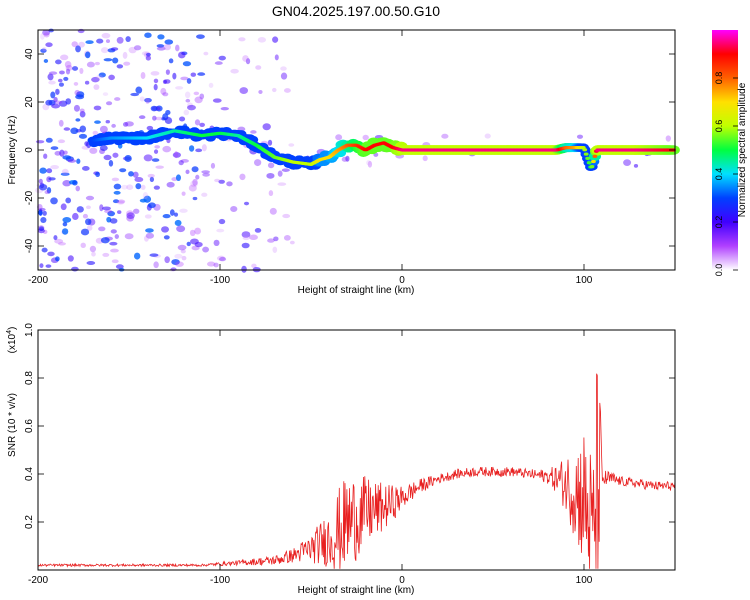 Image resolution: width=750 pixels, height=600 pixels. I want to click on y-tick-label: 20, so click(29, 102).